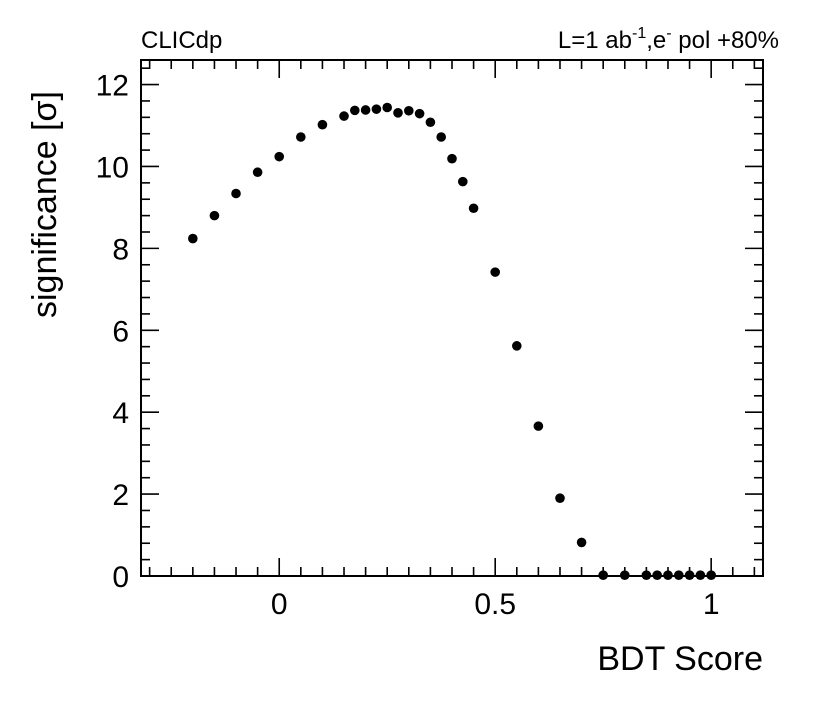 The image size is (830, 703). I want to click on luminosity-label: L=1 ab-1,e- pol +80%, so click(668, 39).